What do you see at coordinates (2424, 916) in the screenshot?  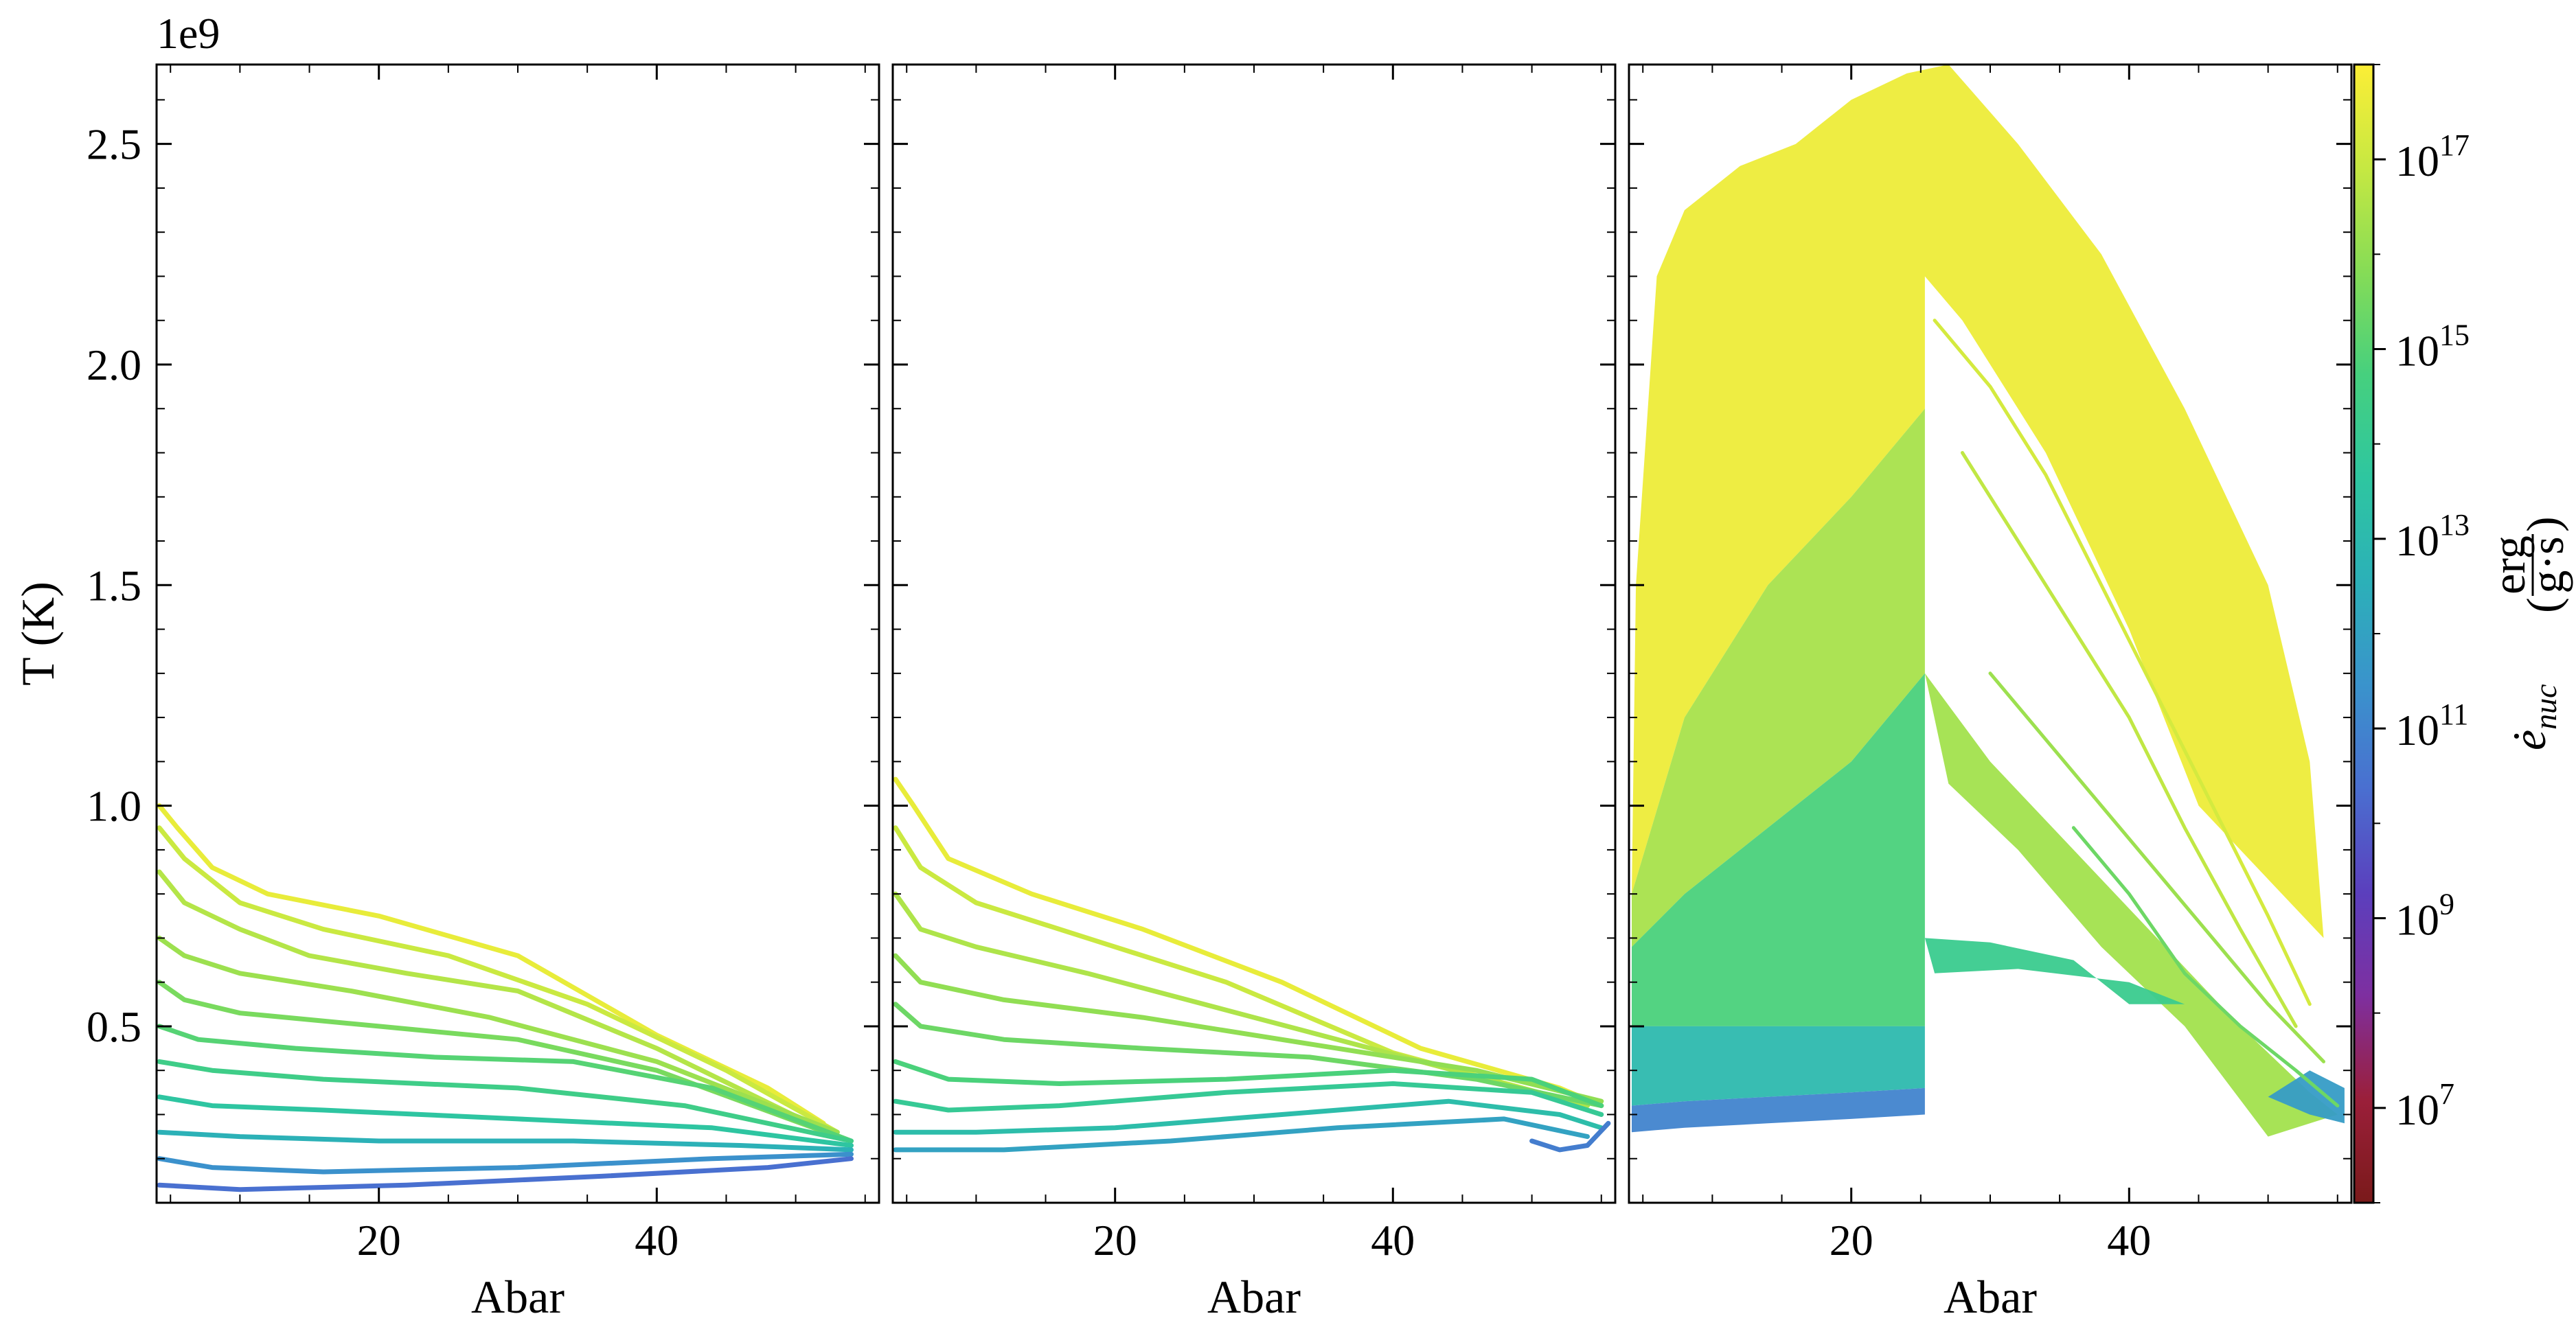 I see `colorbar-tick-label: 10⁹` at bounding box center [2424, 916].